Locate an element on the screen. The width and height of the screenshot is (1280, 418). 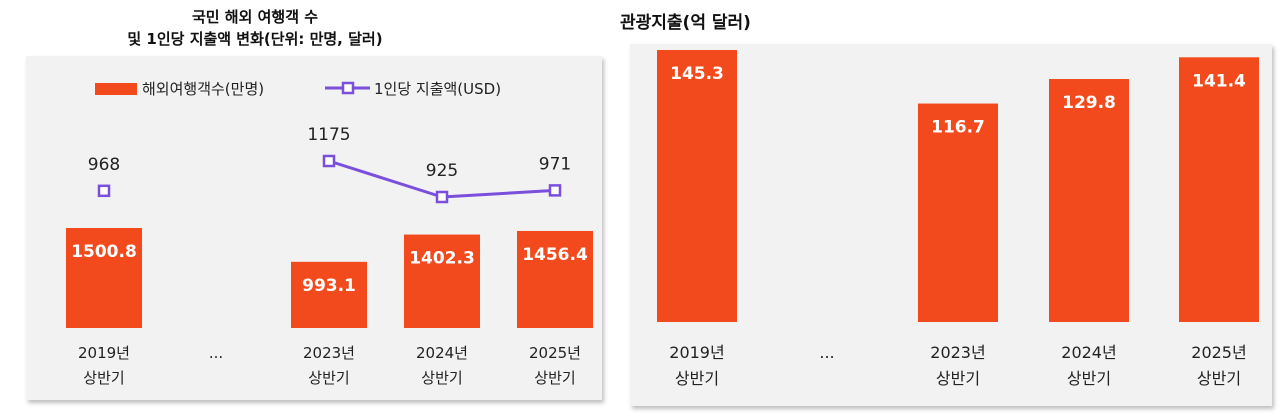
right-category-year-4: 2025년 is located at coordinates (1218, 352).